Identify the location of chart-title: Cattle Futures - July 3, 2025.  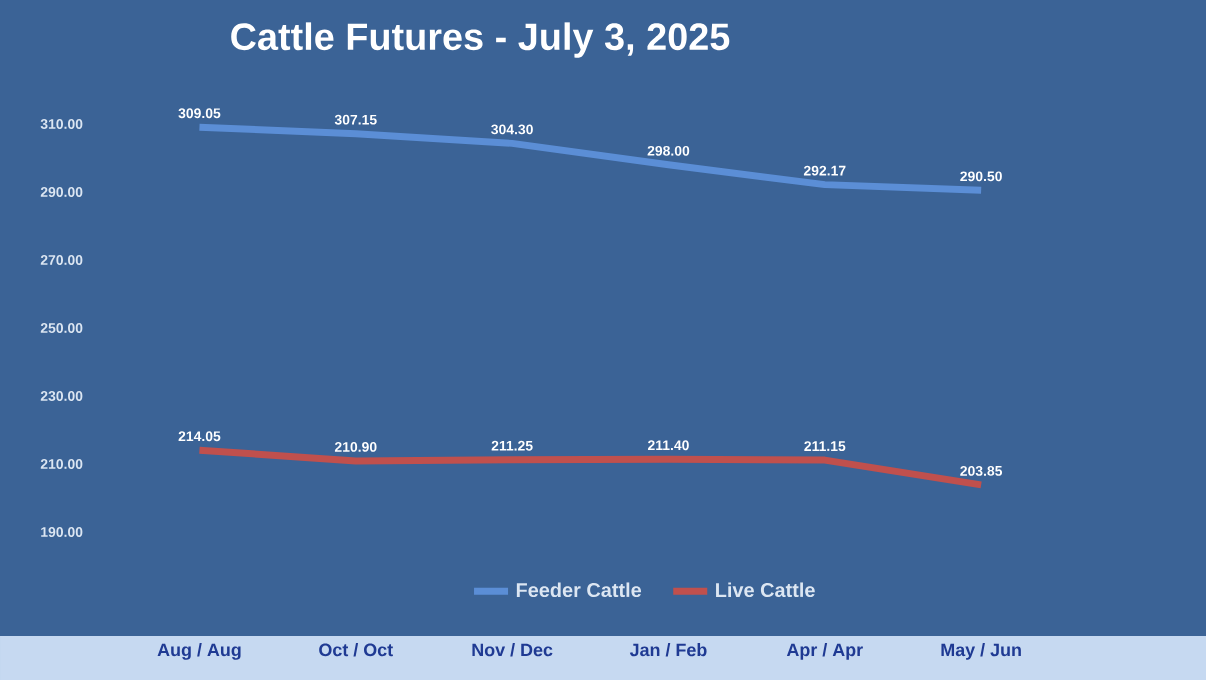
(480, 40).